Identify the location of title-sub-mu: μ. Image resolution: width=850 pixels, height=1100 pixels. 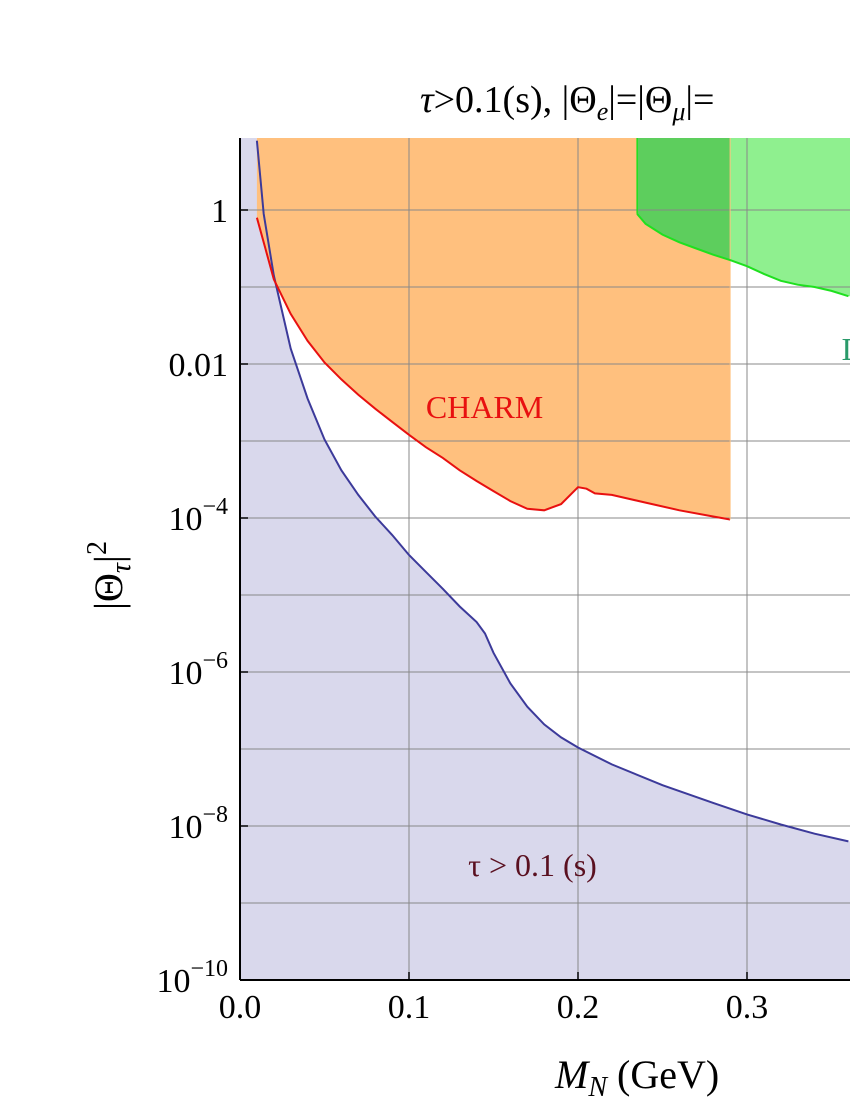
(678, 111).